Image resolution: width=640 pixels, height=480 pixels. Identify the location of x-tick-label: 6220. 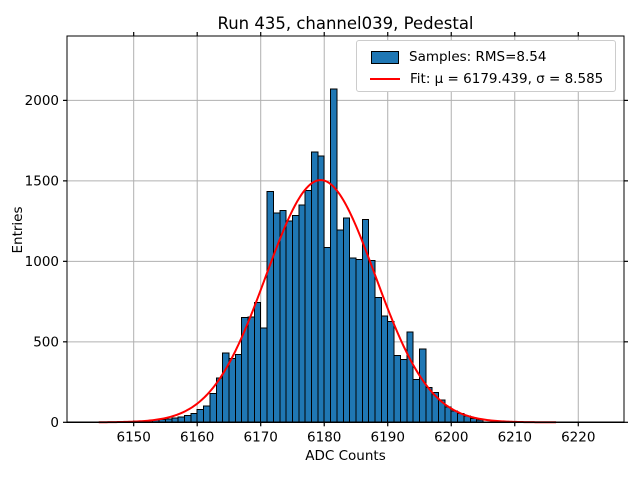
(578, 437).